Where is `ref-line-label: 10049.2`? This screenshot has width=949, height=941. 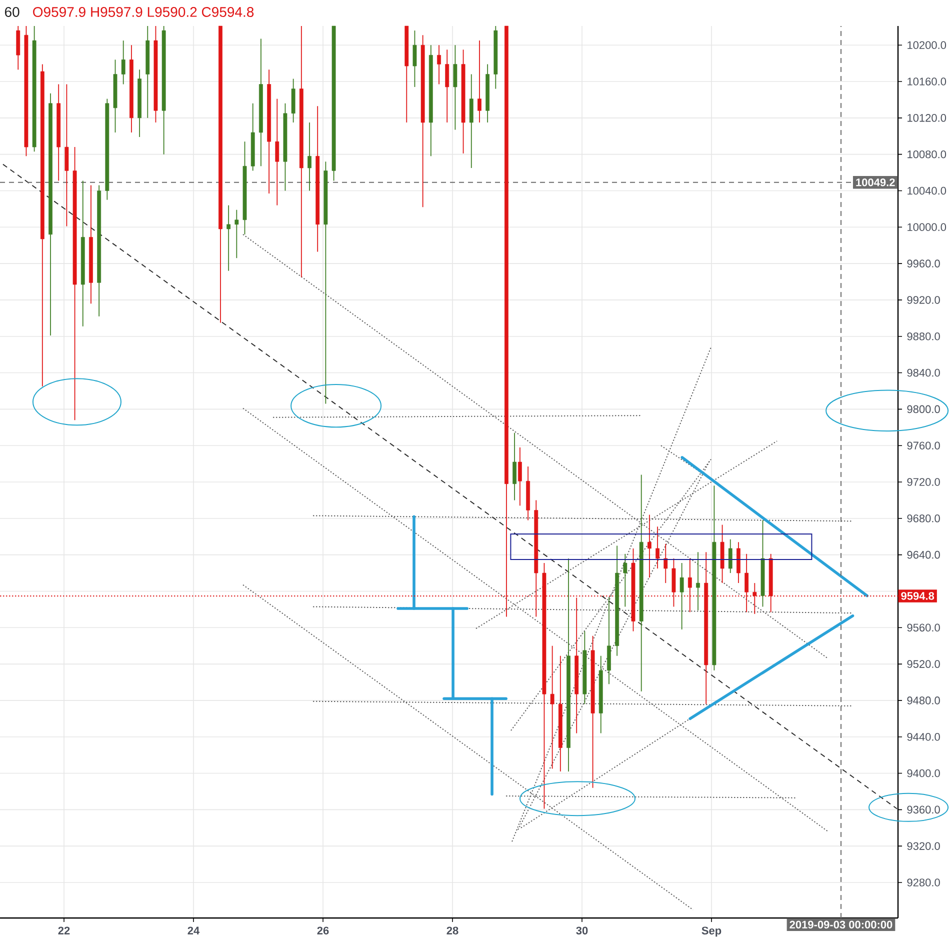
ref-line-label: 10049.2 is located at coordinates (875, 182).